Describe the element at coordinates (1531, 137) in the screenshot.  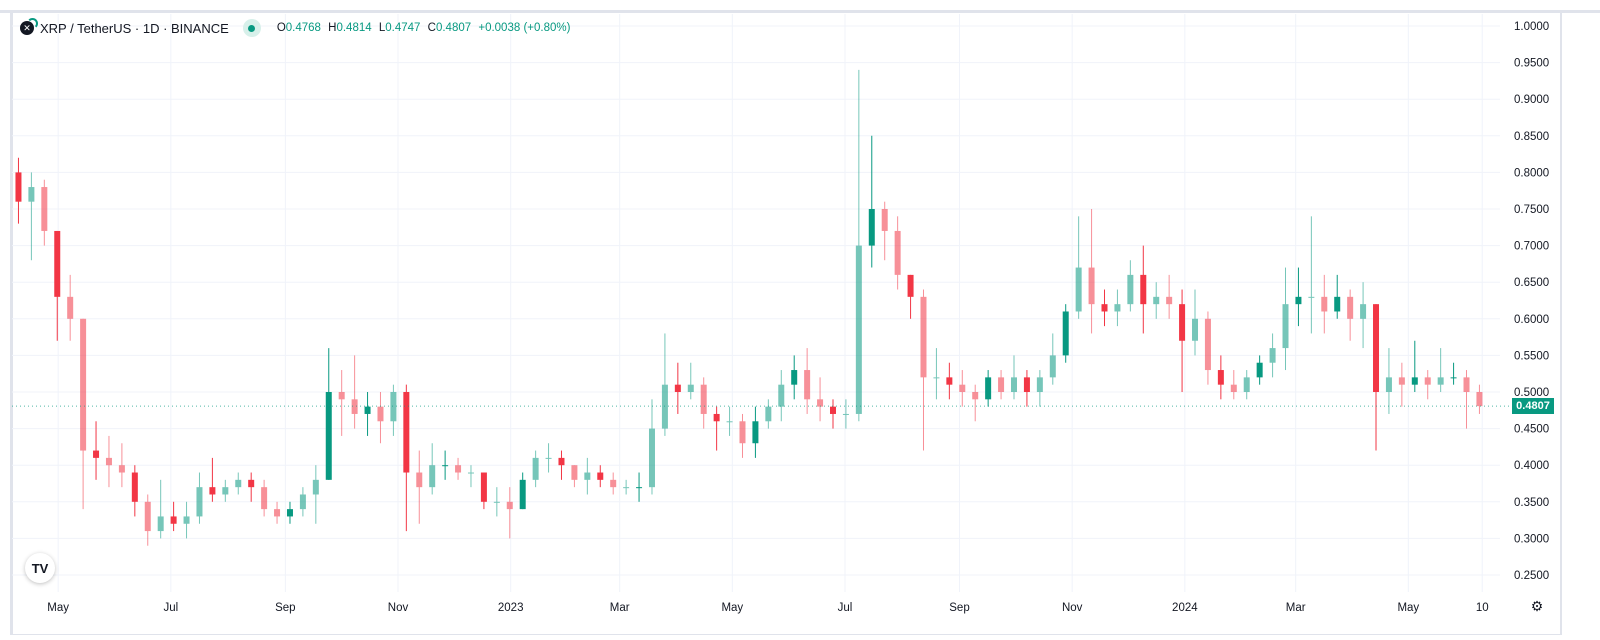
I see `price-tick-label: 0.8500` at that location.